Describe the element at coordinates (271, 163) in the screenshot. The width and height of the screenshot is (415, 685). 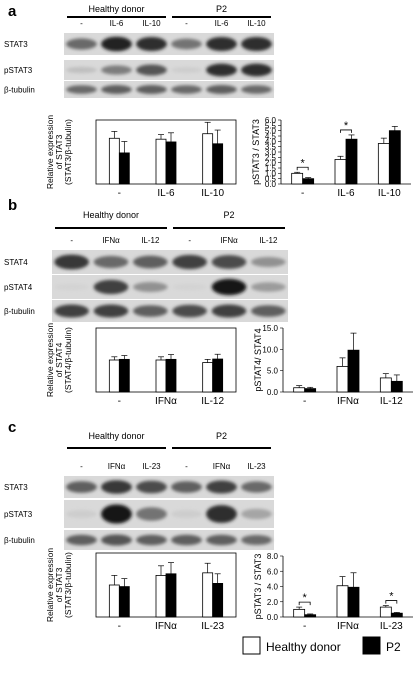
I see `y-tick-label: 2.0` at that location.